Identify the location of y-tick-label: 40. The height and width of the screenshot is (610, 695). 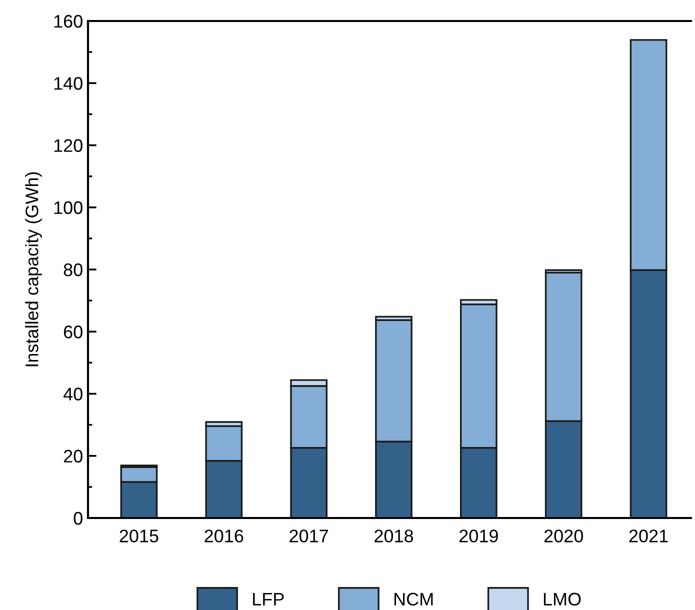
(72, 394).